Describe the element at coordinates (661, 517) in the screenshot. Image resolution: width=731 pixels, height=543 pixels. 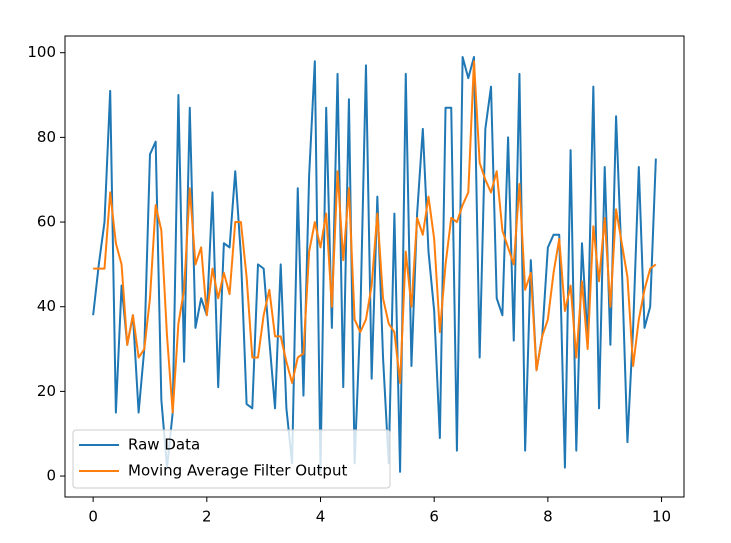
I see `x-tick-label: 10` at that location.